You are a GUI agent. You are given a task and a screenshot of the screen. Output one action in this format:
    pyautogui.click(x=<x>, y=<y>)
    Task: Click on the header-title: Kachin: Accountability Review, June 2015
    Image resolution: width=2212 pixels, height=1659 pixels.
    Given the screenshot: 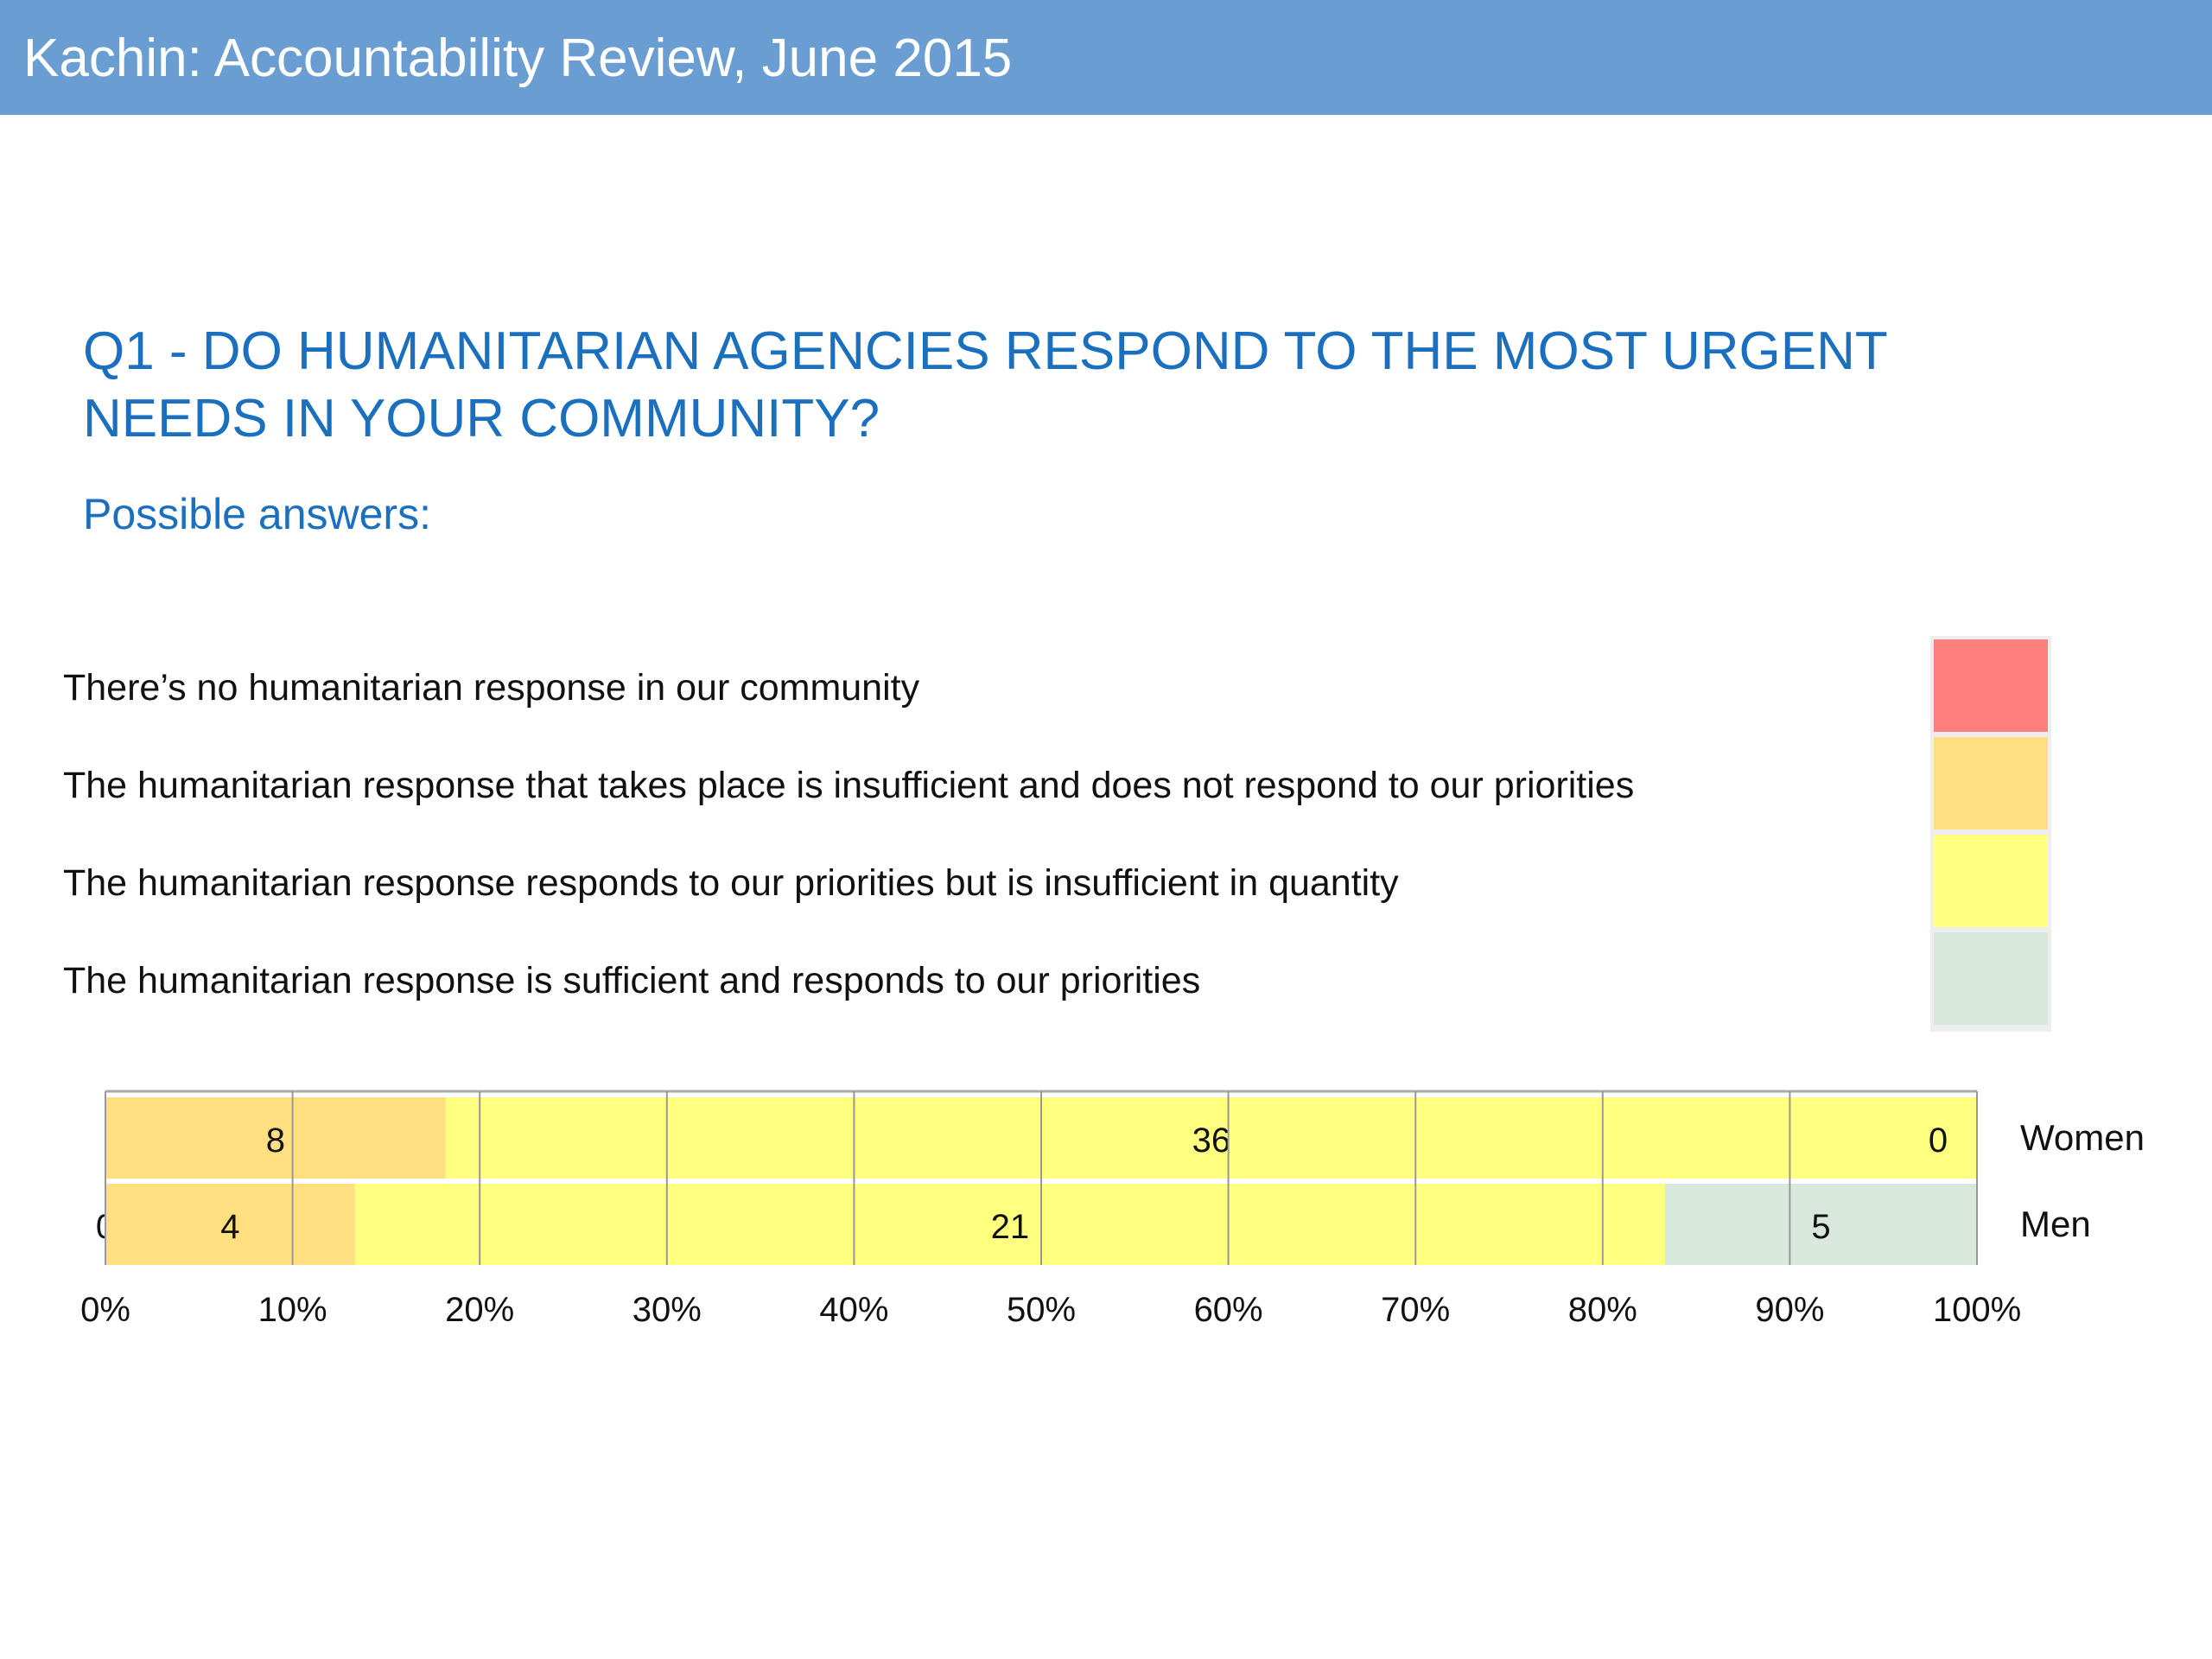 What is the action you would take?
    pyautogui.click(x=518, y=58)
    